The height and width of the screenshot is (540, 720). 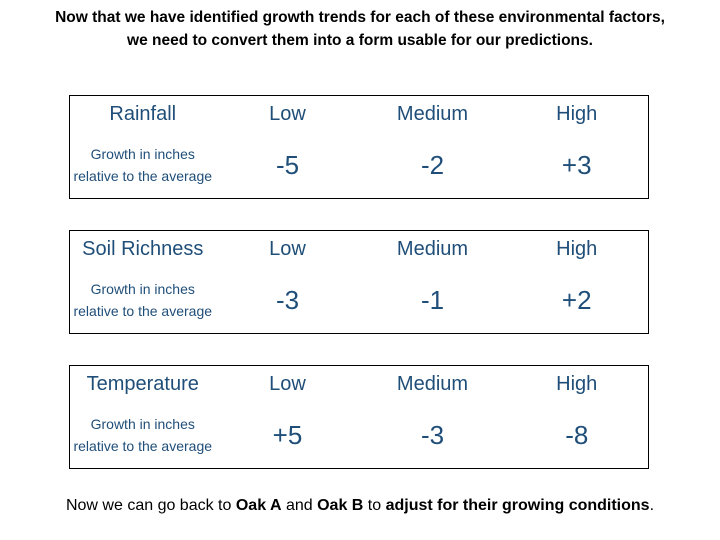 I want to click on growth-medium-value: -1, so click(x=432, y=299).